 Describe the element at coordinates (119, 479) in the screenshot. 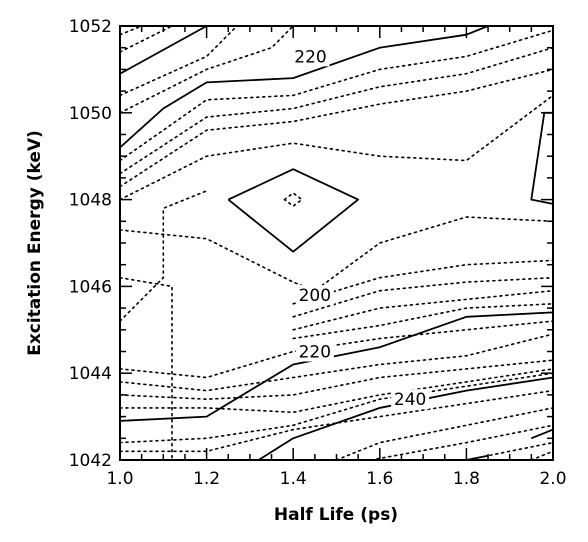

I see `x-tick-label: 1.0` at that location.